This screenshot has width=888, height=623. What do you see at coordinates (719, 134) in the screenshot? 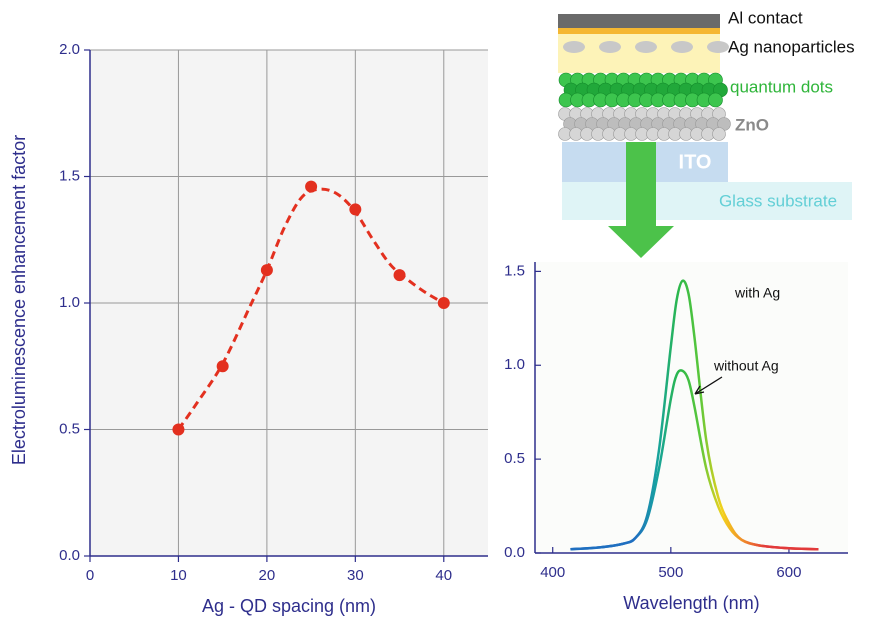
I see `zno` at bounding box center [719, 134].